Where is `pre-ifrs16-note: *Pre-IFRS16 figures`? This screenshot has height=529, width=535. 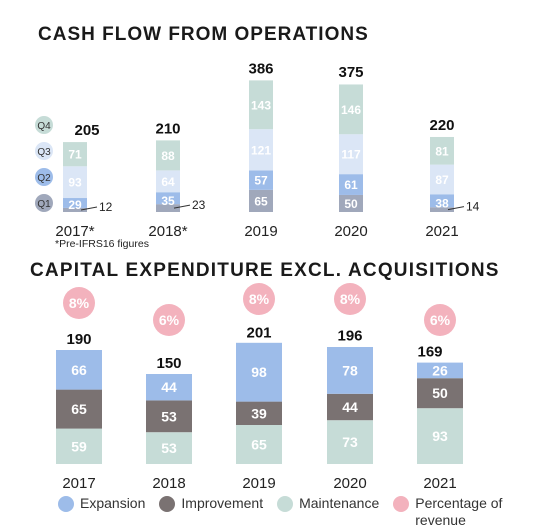
pre-ifrs16-note: *Pre-IFRS16 figures is located at coordinates (102, 244).